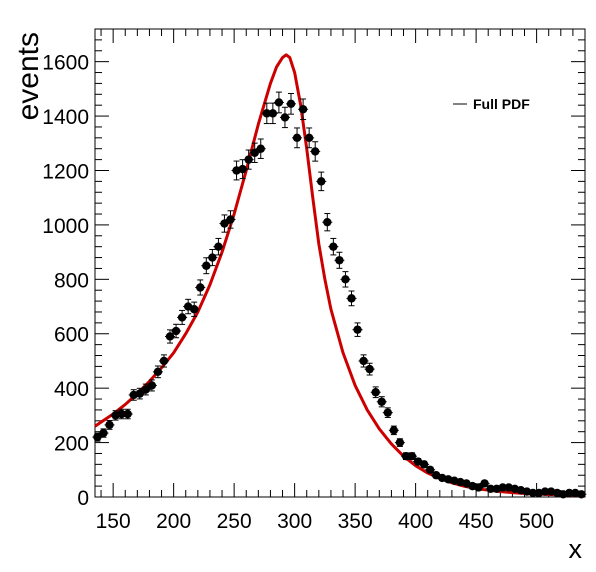  What do you see at coordinates (71, 280) in the screenshot?
I see `y-tick-label: 800` at bounding box center [71, 280].